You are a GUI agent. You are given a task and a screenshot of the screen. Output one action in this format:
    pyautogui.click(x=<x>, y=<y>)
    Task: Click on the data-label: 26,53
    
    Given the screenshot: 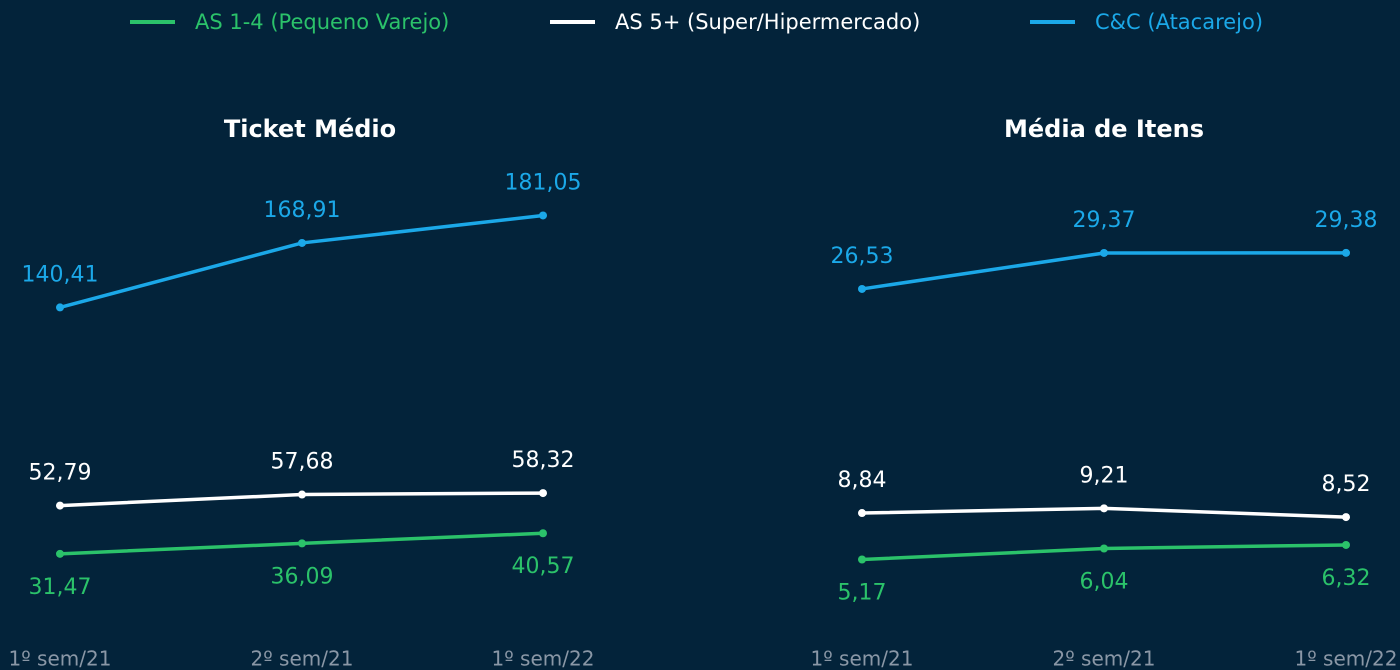 What is the action you would take?
    pyautogui.click(x=862, y=256)
    